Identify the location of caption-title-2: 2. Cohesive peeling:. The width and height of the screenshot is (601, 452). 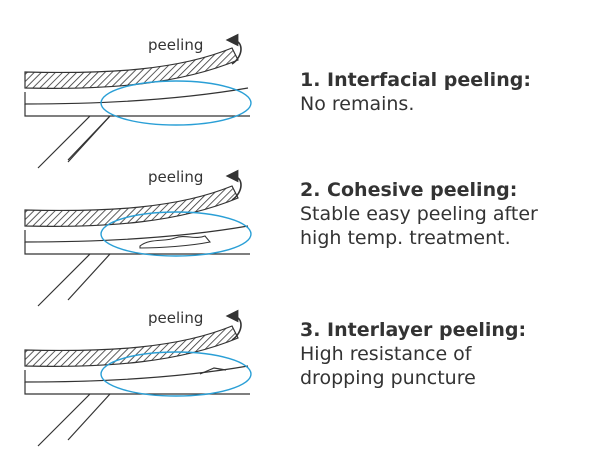
(409, 190).